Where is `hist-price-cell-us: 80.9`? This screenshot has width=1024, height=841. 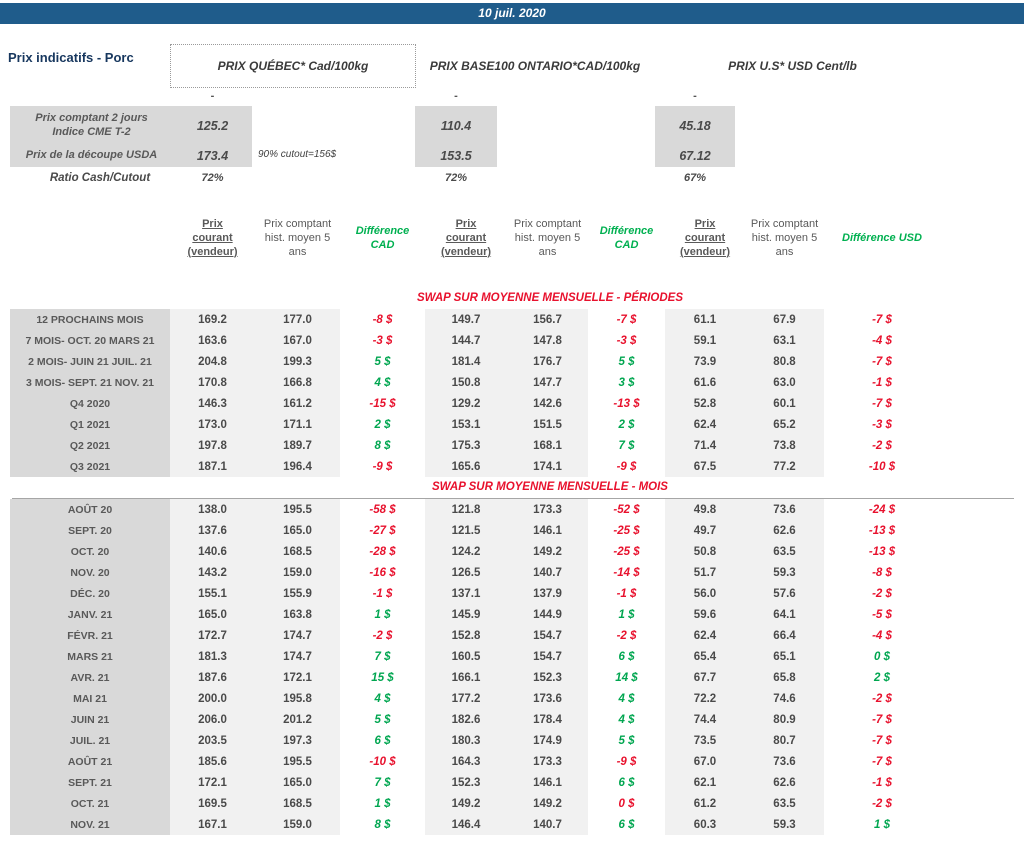 hist-price-cell-us: 80.9 is located at coordinates (784, 719).